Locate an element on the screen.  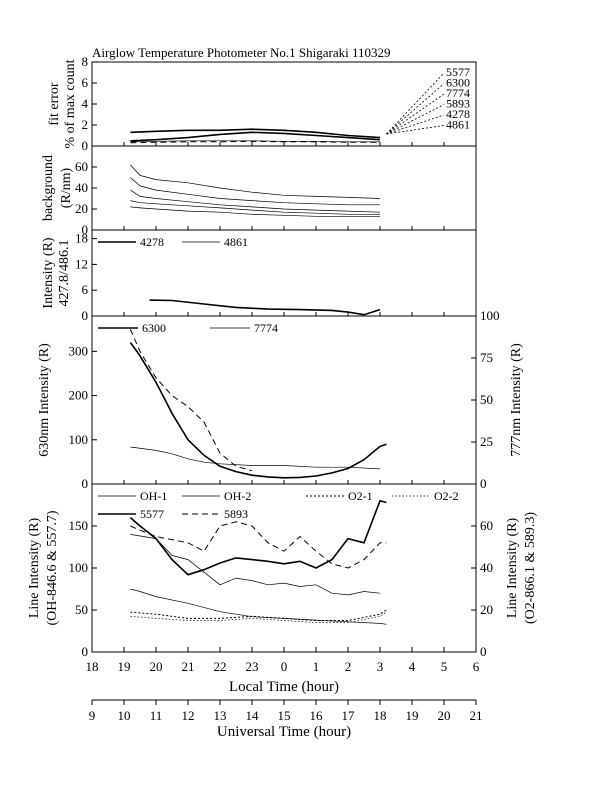
panel-background is located at coordinates (284, 188).